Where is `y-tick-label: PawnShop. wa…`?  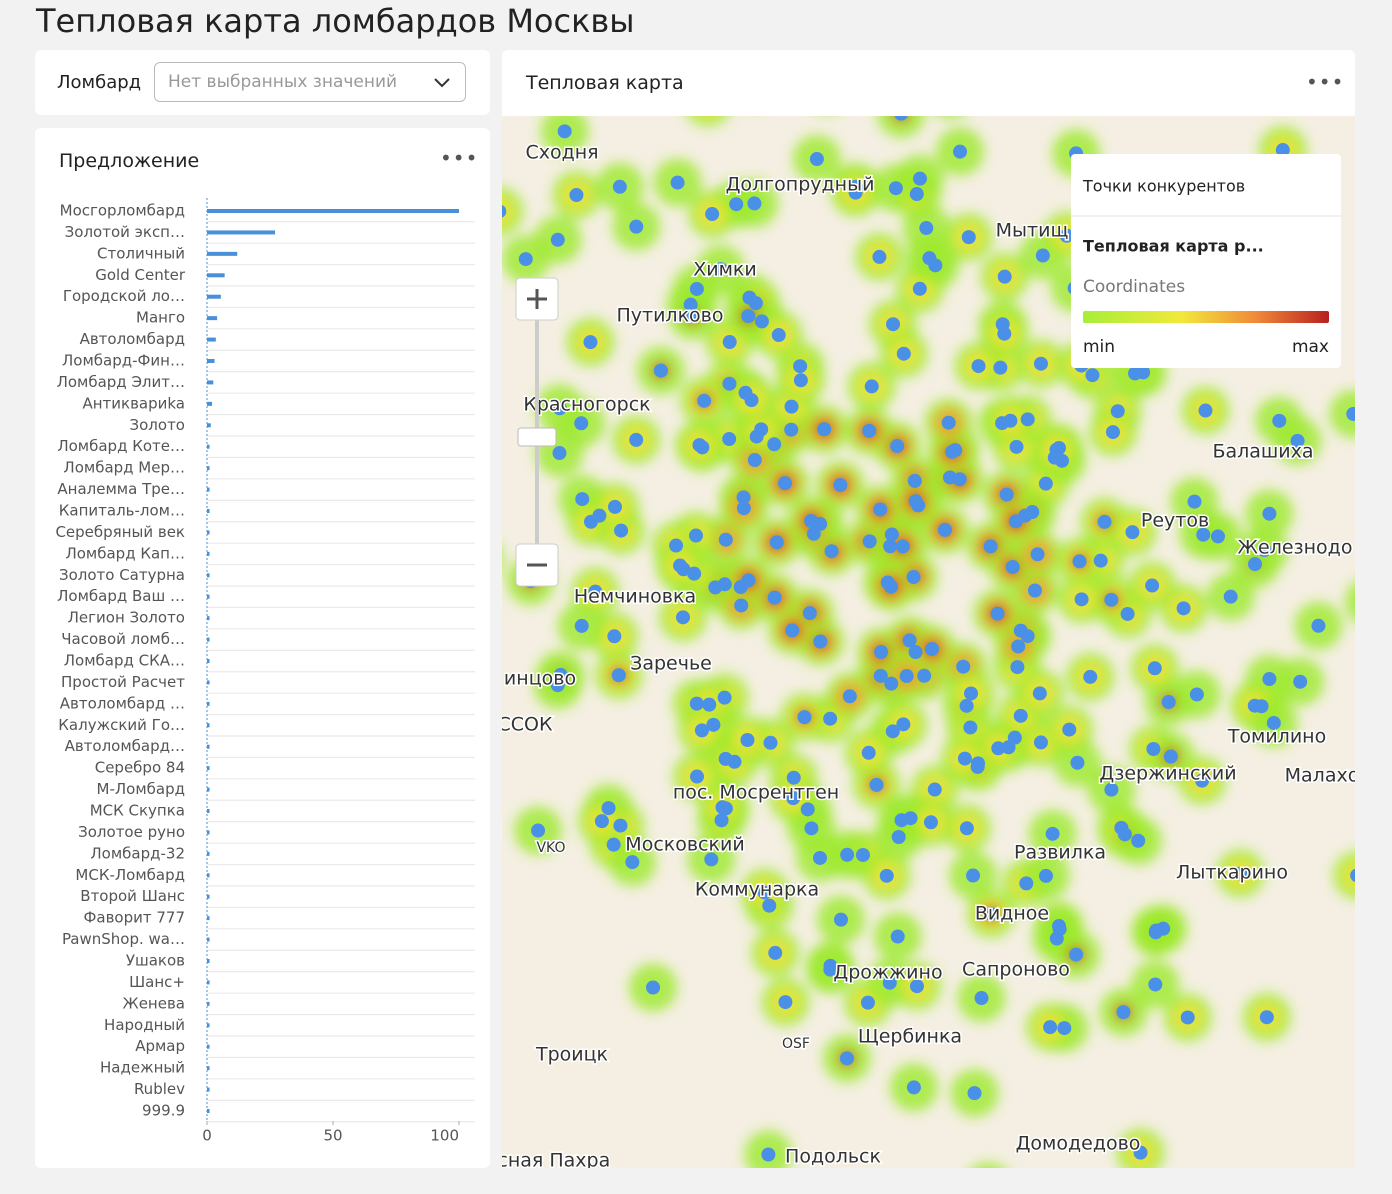
y-tick-label: PawnShop. wa… is located at coordinates (123, 939).